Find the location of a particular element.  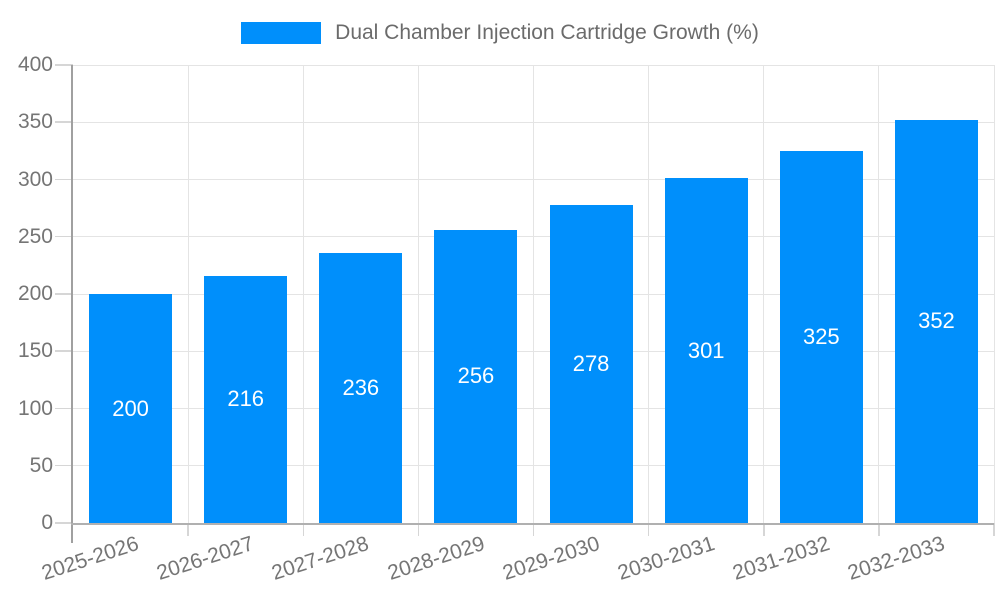

y-tick-label: 300 is located at coordinates (35, 179).